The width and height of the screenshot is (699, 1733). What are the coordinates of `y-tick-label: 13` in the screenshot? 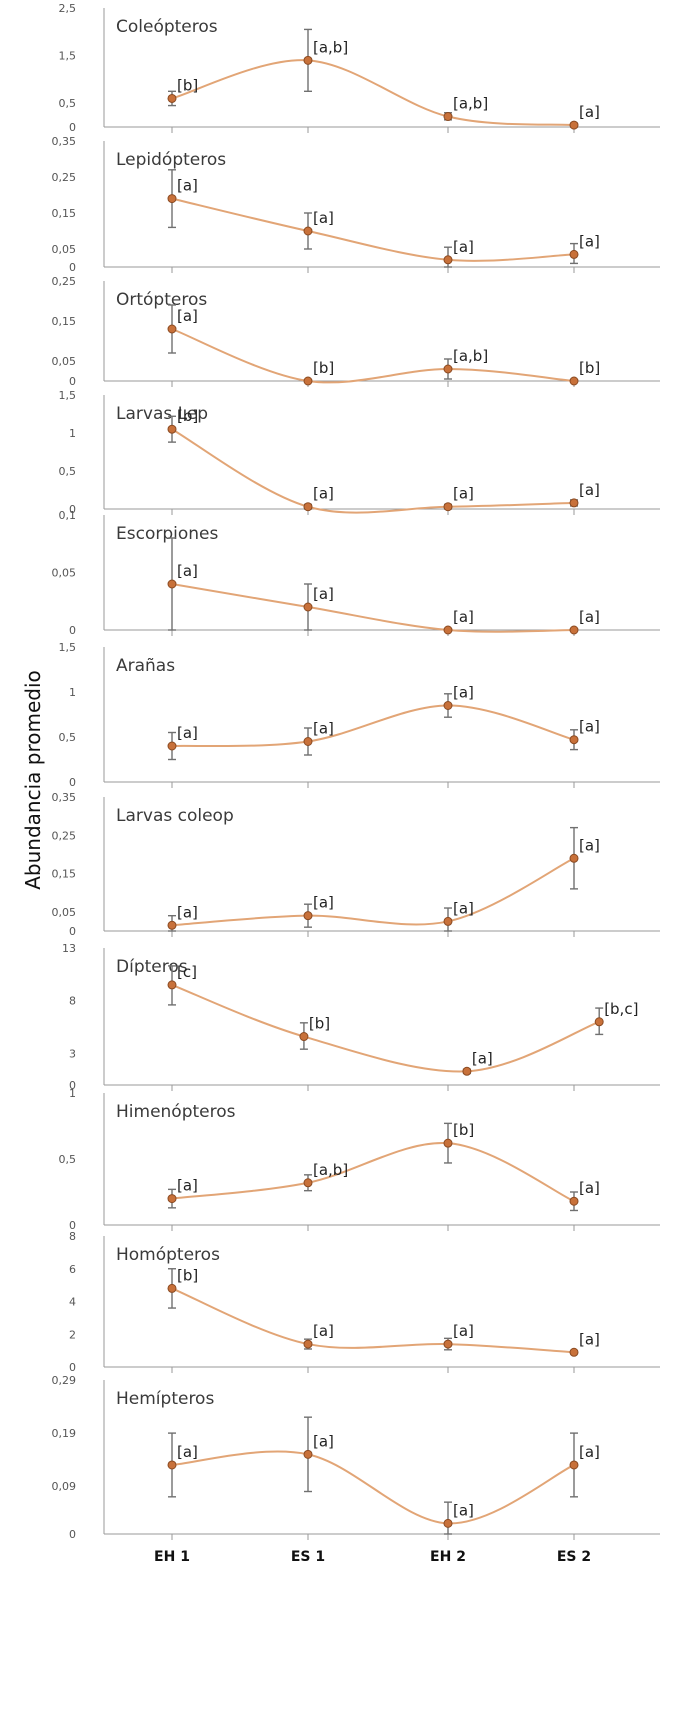 It's located at (69, 948).